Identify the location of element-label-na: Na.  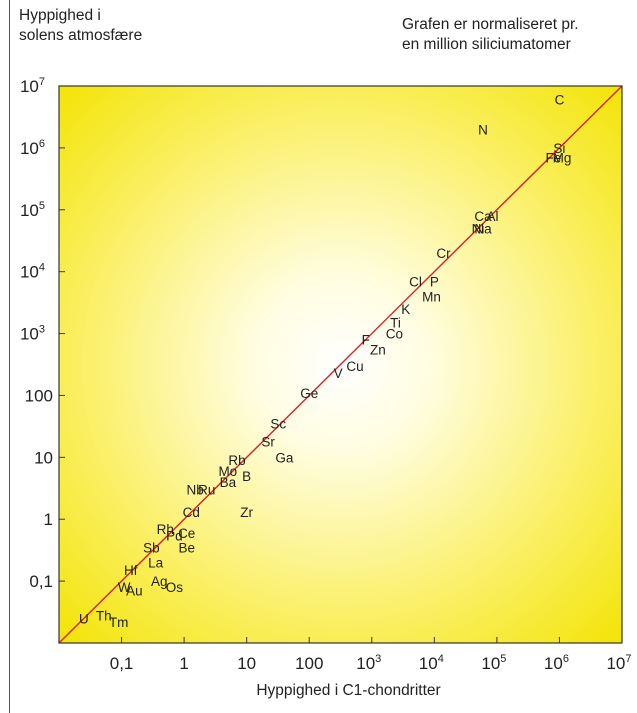
(483, 228).